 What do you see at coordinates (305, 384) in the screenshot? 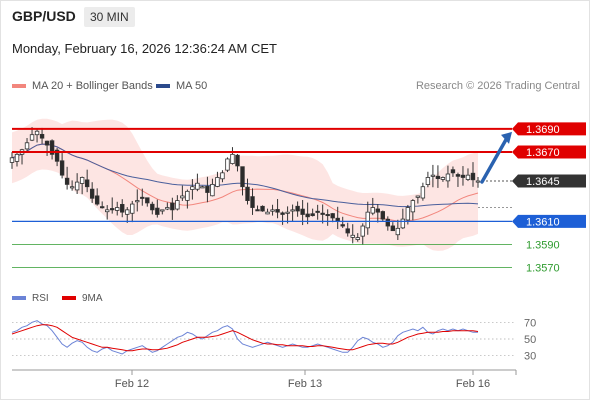
I see `x-tick-label-1: Feb 13` at bounding box center [305, 384].